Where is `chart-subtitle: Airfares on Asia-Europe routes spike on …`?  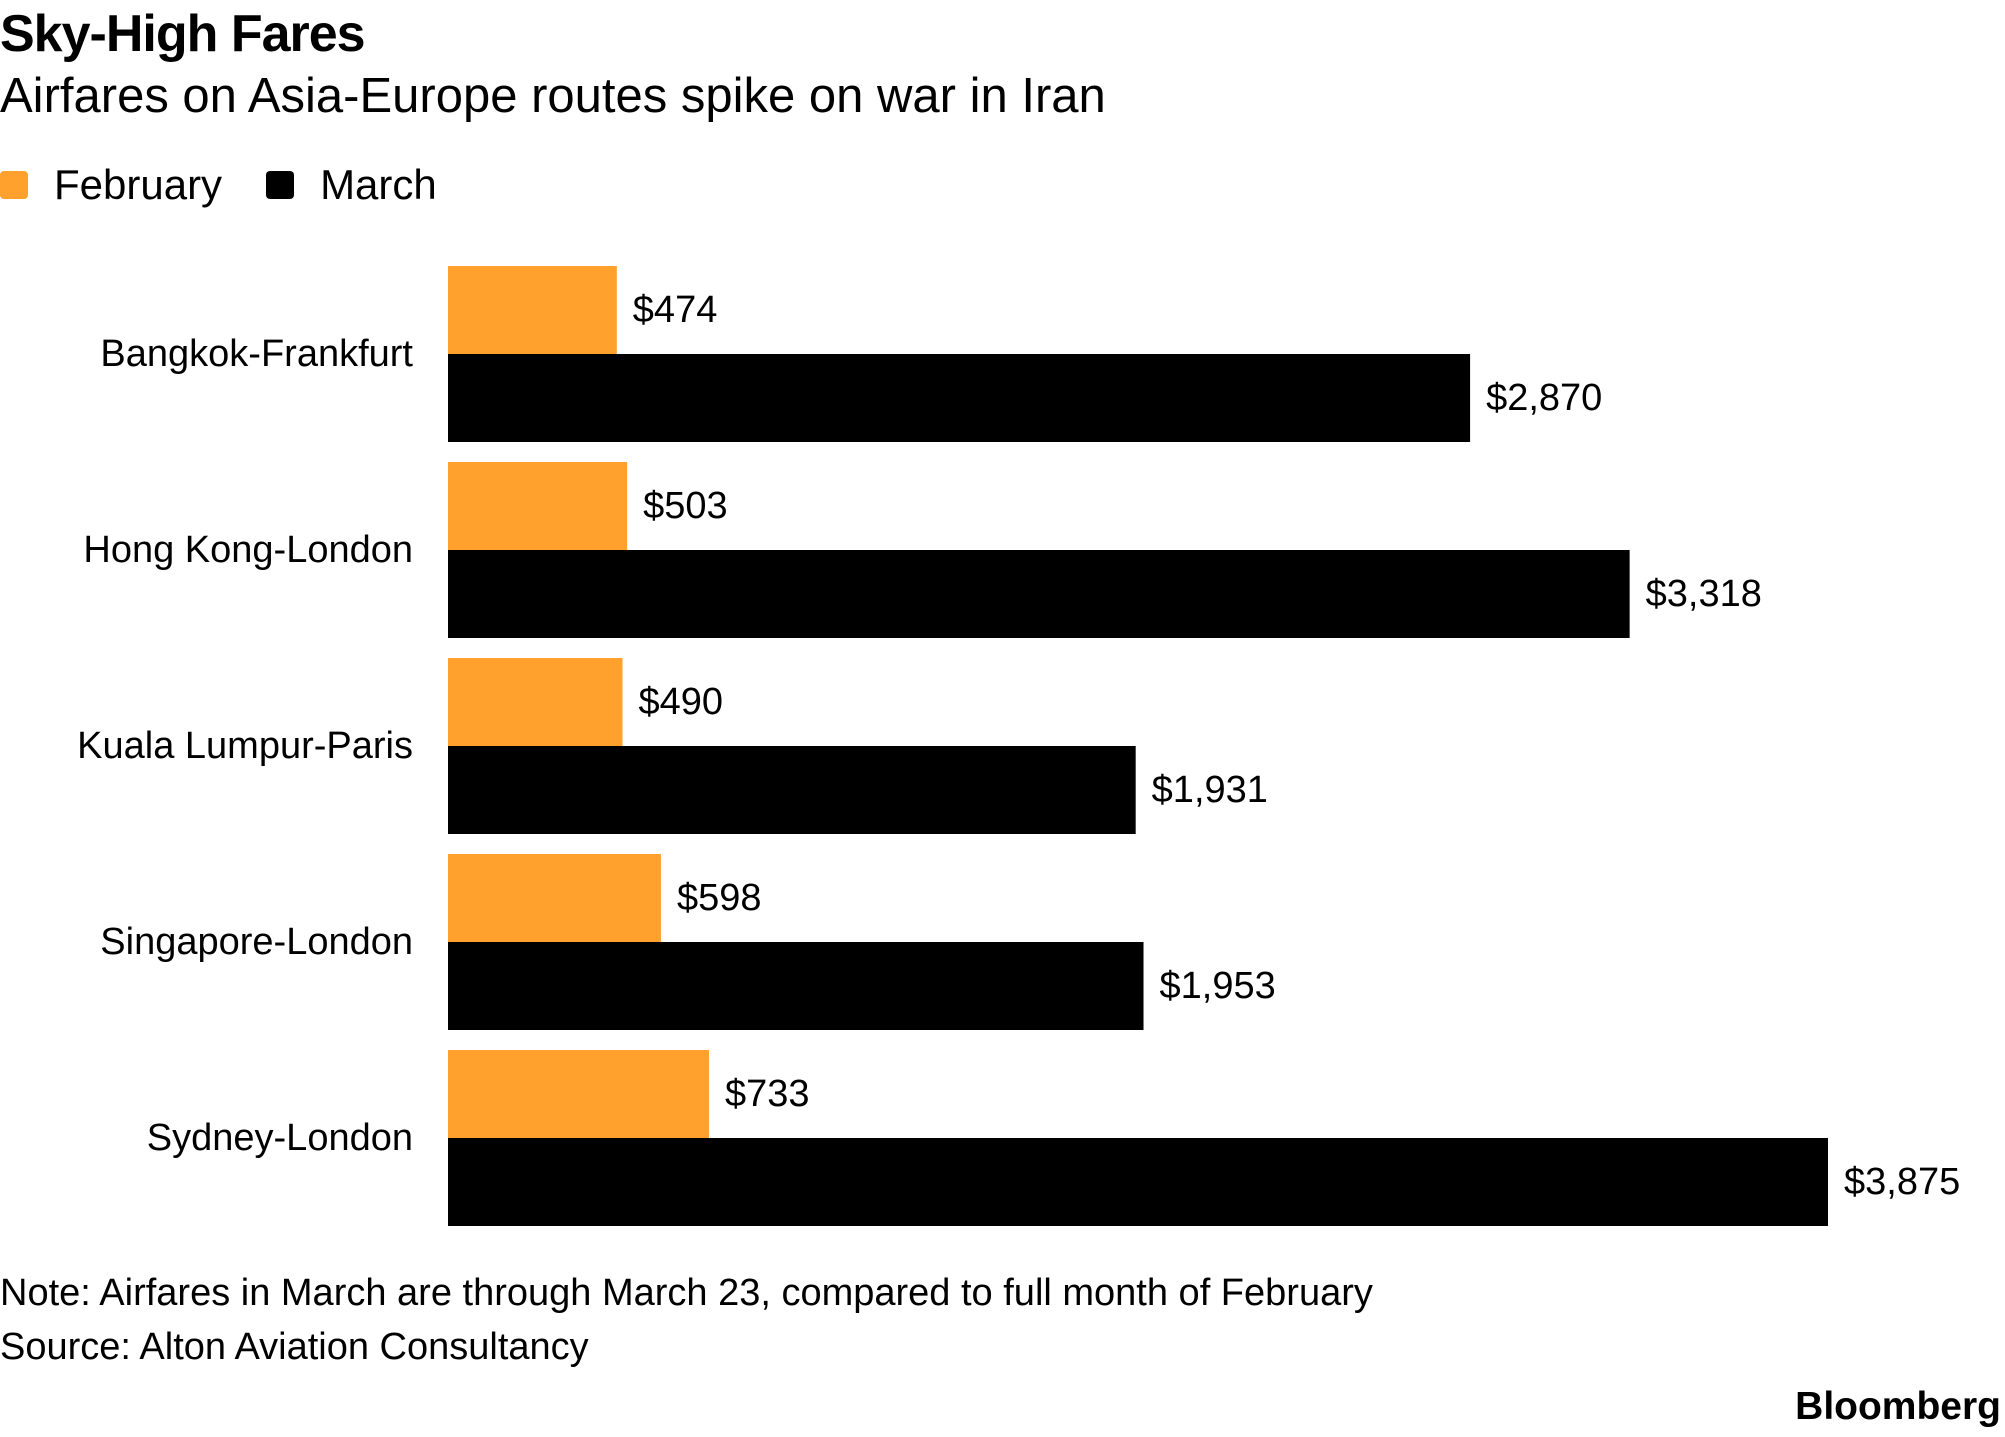 chart-subtitle: Airfares on Asia-Europe routes spike on … is located at coordinates (553, 96).